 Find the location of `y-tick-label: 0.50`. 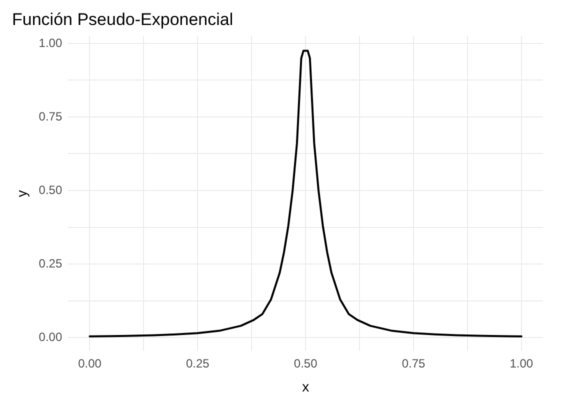

y-tick-label: 0.50 is located at coordinates (50, 189).